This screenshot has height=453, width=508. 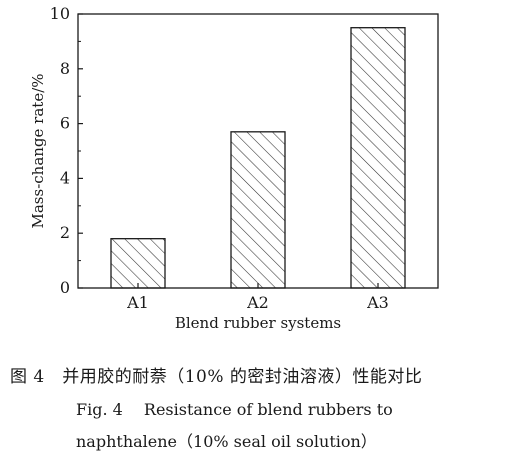 What do you see at coordinates (137, 302) in the screenshot?
I see `x-tick-label-a1: A1` at bounding box center [137, 302].